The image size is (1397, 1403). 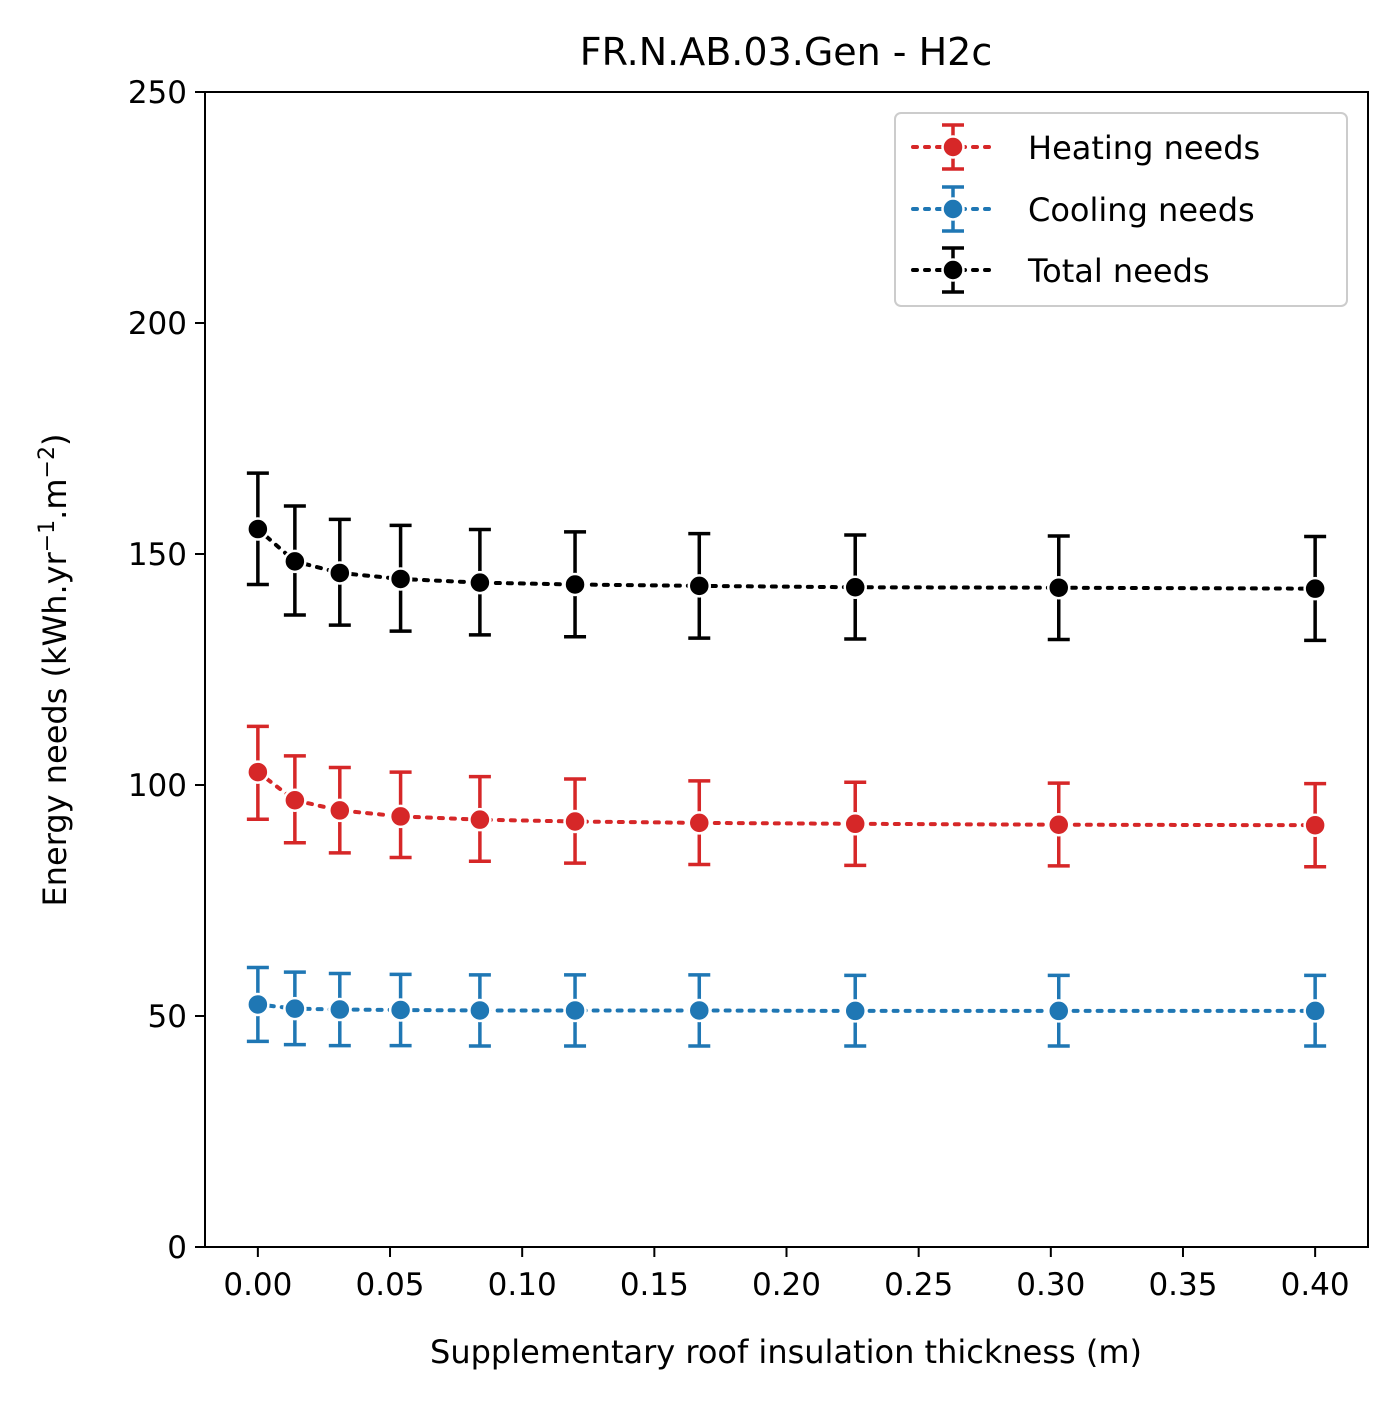 I want to click on x-tick-label: 0.25, so click(x=918, y=1285).